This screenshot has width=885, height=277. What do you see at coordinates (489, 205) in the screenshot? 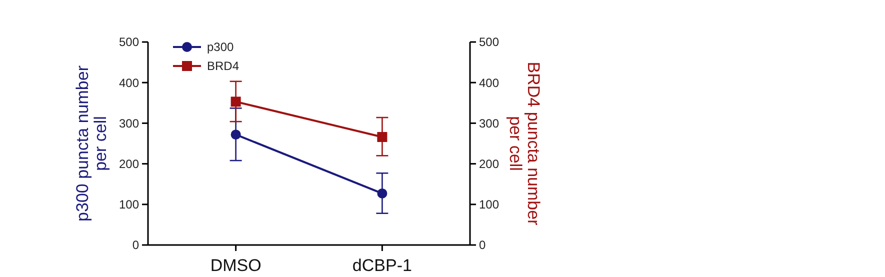
I see `y2-tick-label: 100` at bounding box center [489, 205].